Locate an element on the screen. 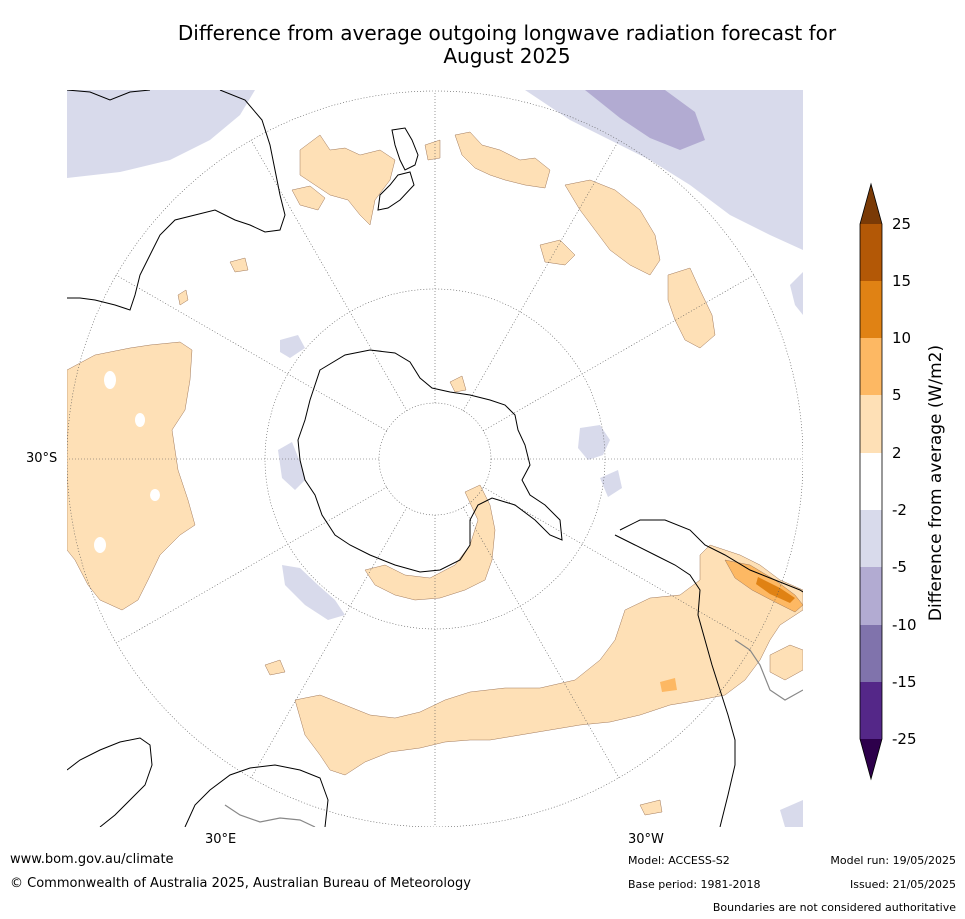  colorbar-tick: -15 is located at coordinates (904, 682).